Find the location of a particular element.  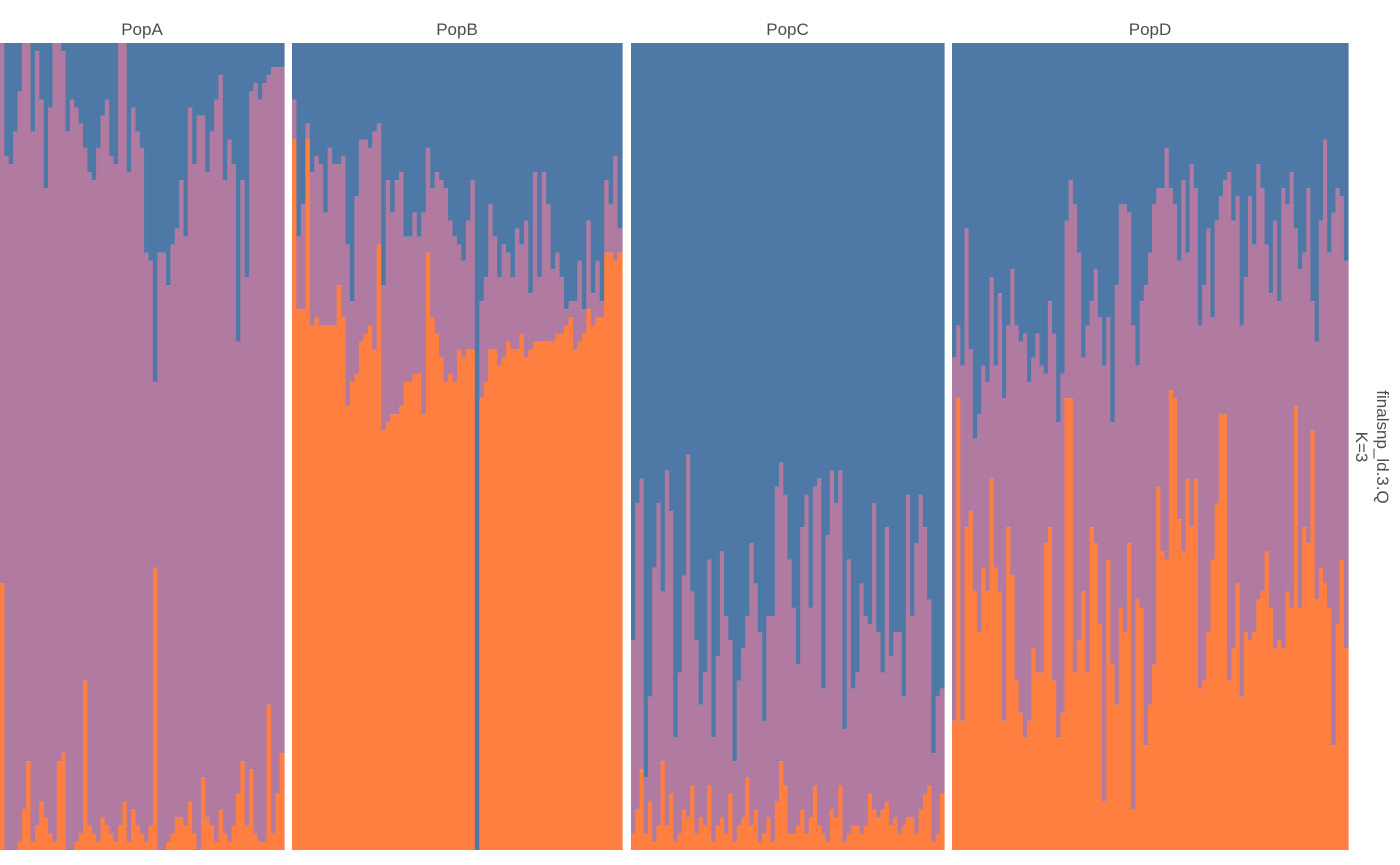

bar-popa-30-cluster2 is located at coordinates (134, 458).